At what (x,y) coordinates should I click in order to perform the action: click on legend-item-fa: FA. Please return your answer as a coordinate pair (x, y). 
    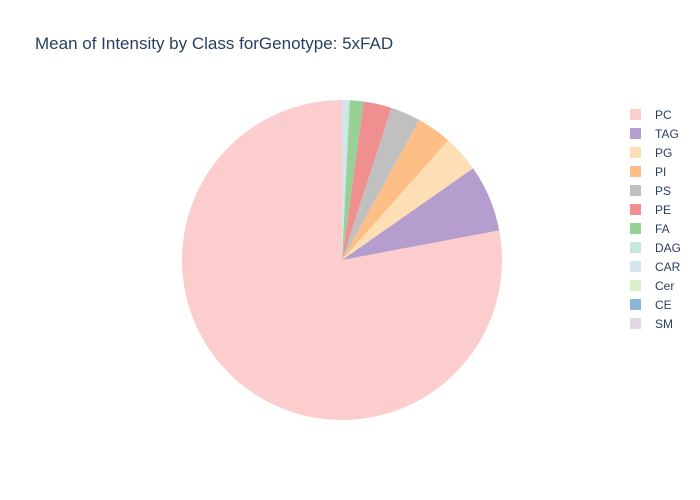
    Looking at the image, I should click on (650, 229).